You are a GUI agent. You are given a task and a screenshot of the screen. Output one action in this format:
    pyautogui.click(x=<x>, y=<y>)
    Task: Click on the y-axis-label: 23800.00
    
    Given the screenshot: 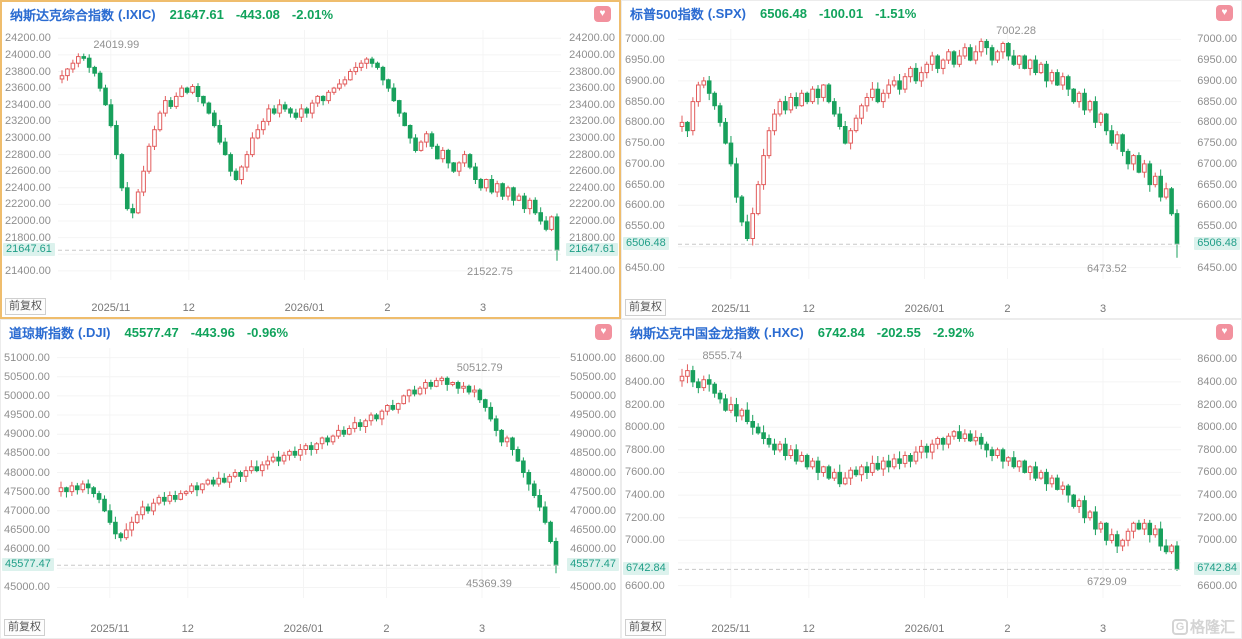 What is the action you would take?
    pyautogui.click(x=592, y=71)
    